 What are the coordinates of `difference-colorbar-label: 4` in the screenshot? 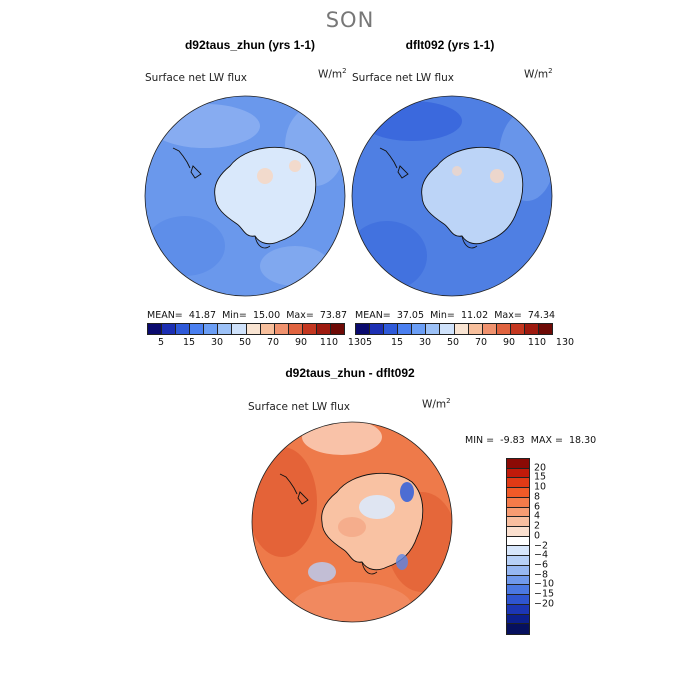 It's located at (537, 516).